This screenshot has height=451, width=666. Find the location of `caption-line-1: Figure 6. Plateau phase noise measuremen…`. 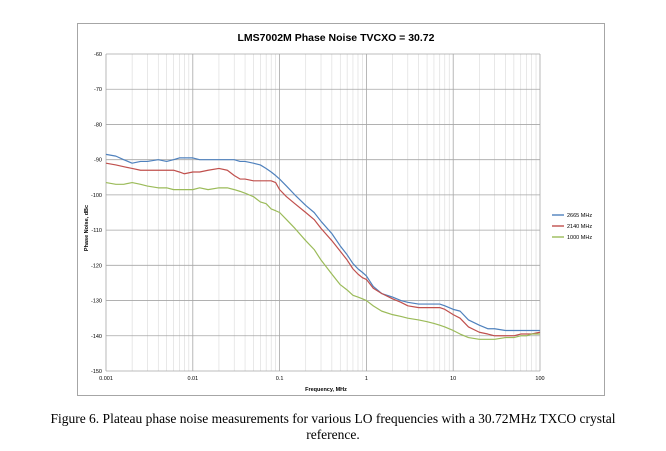

caption-line-1: Figure 6. Plateau phase noise measuremen… is located at coordinates (333, 418).